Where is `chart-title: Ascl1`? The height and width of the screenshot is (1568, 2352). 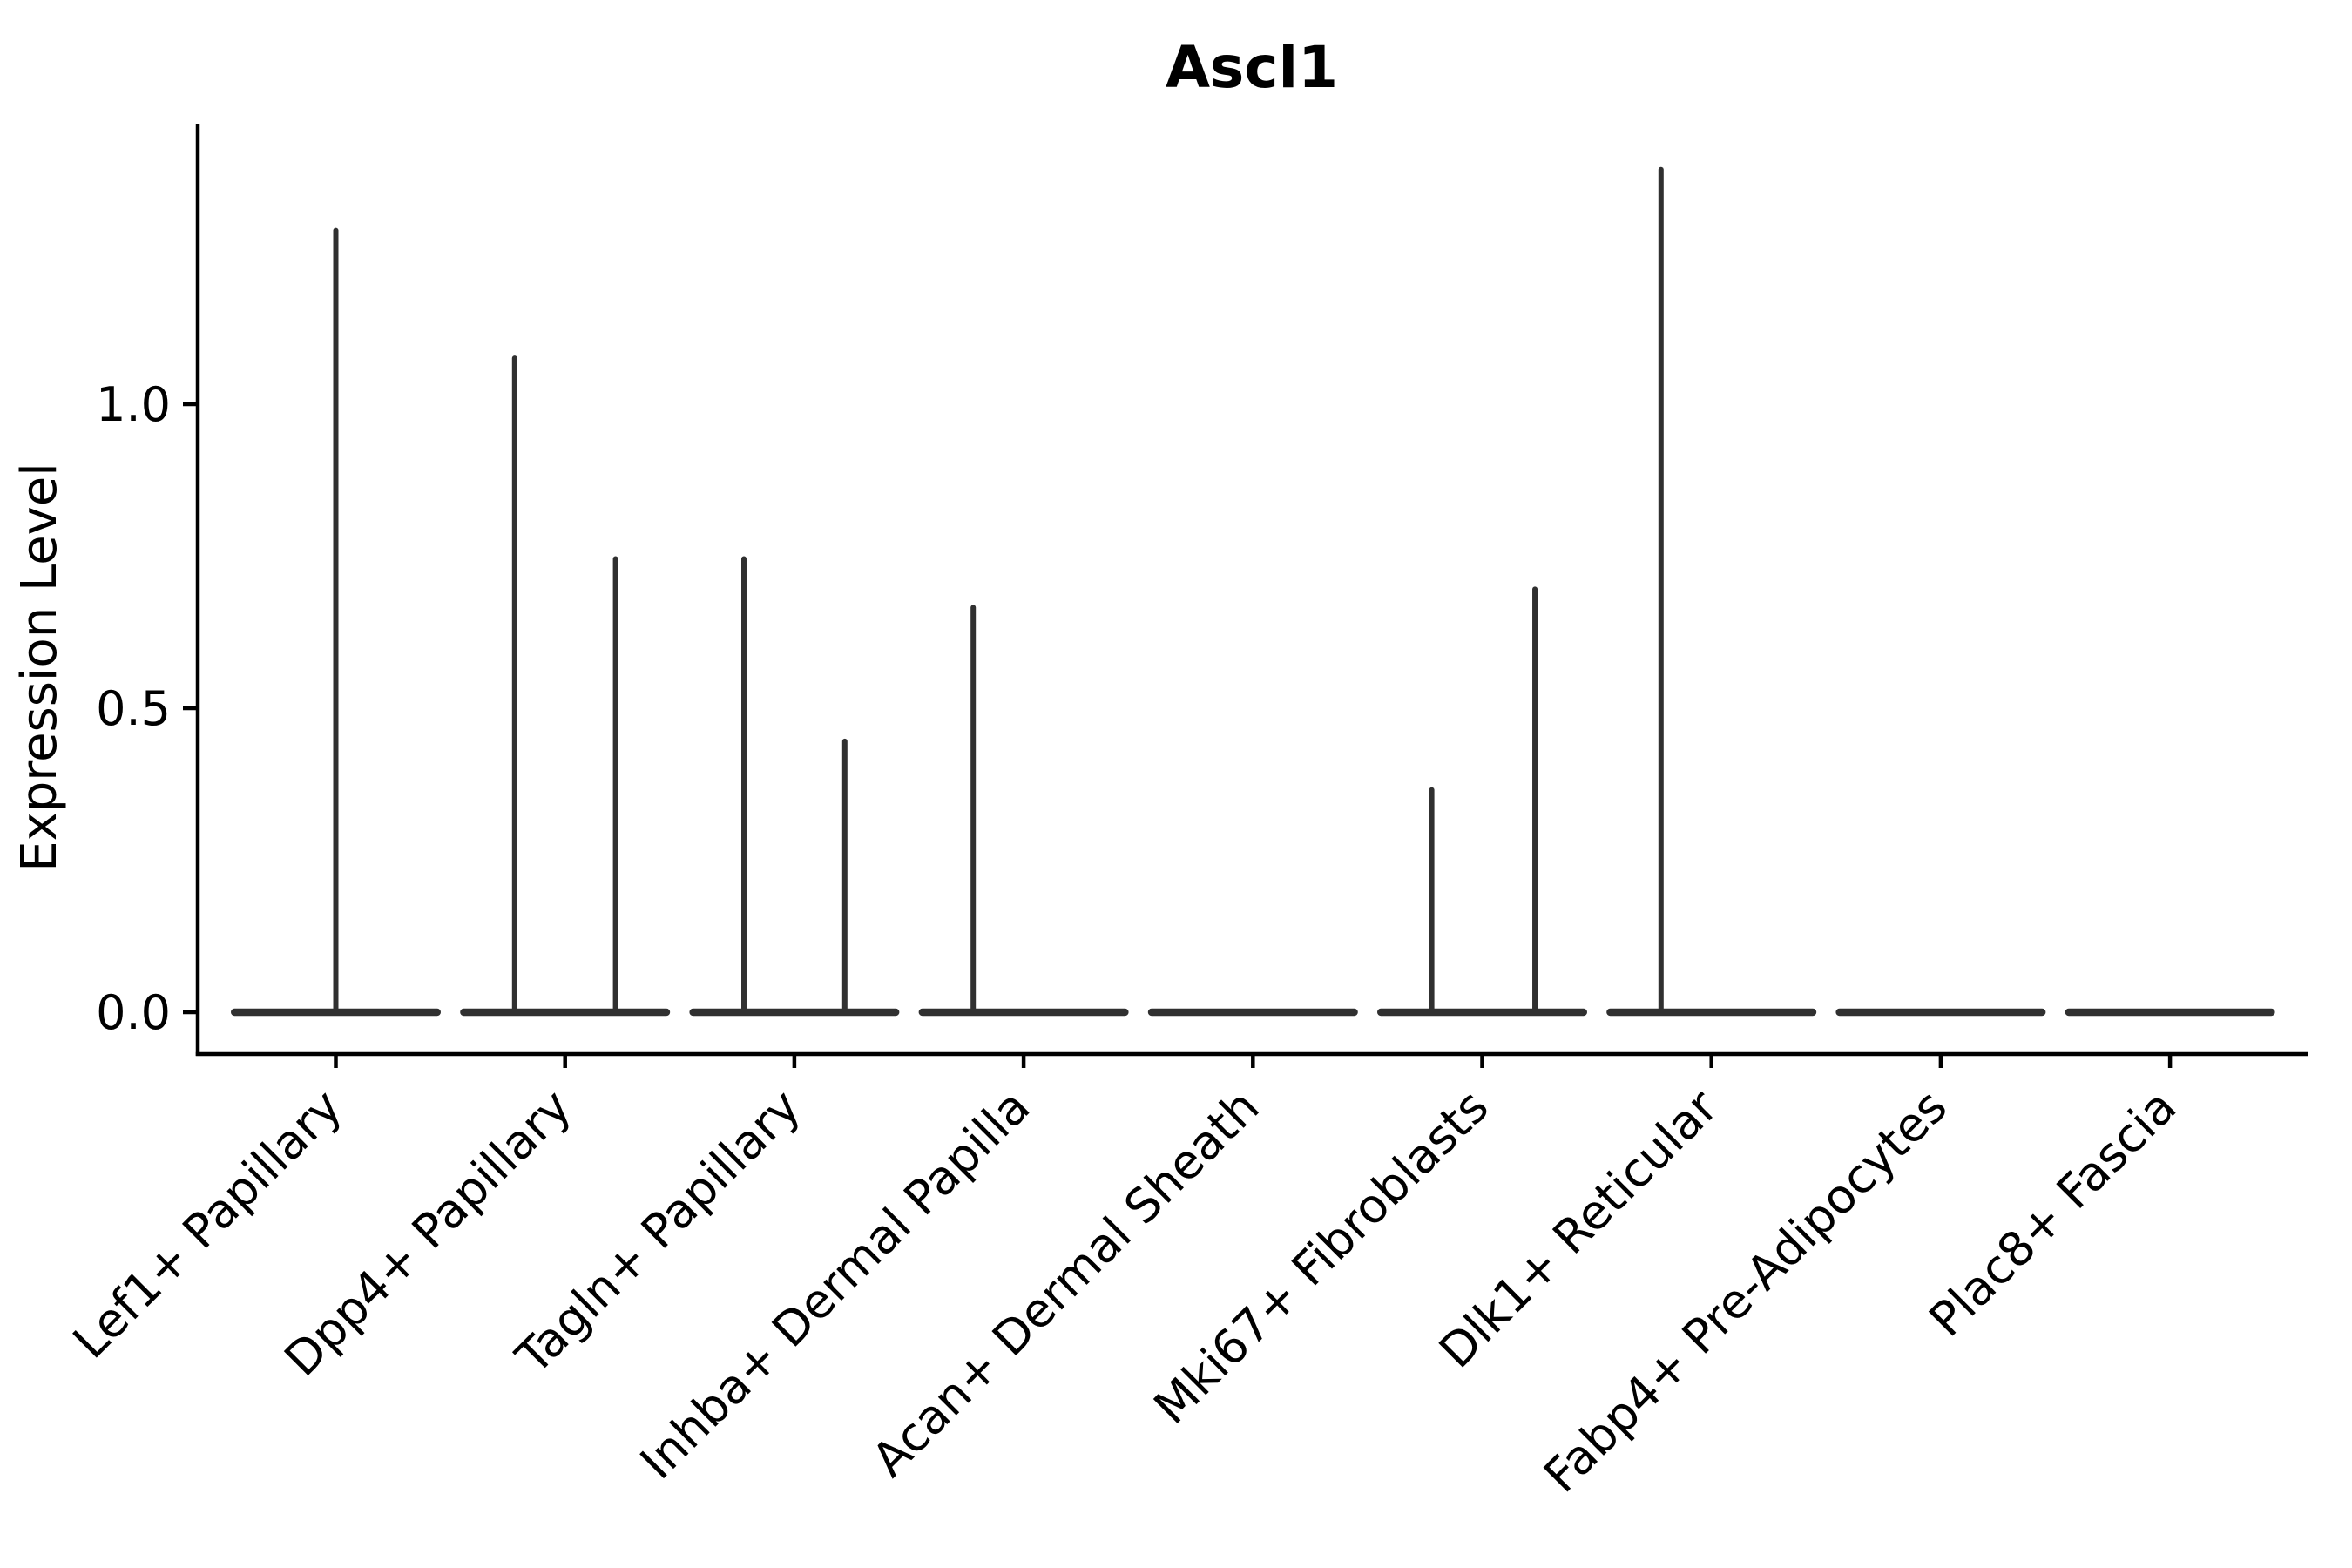
chart-title: Ascl1 is located at coordinates (1252, 67).